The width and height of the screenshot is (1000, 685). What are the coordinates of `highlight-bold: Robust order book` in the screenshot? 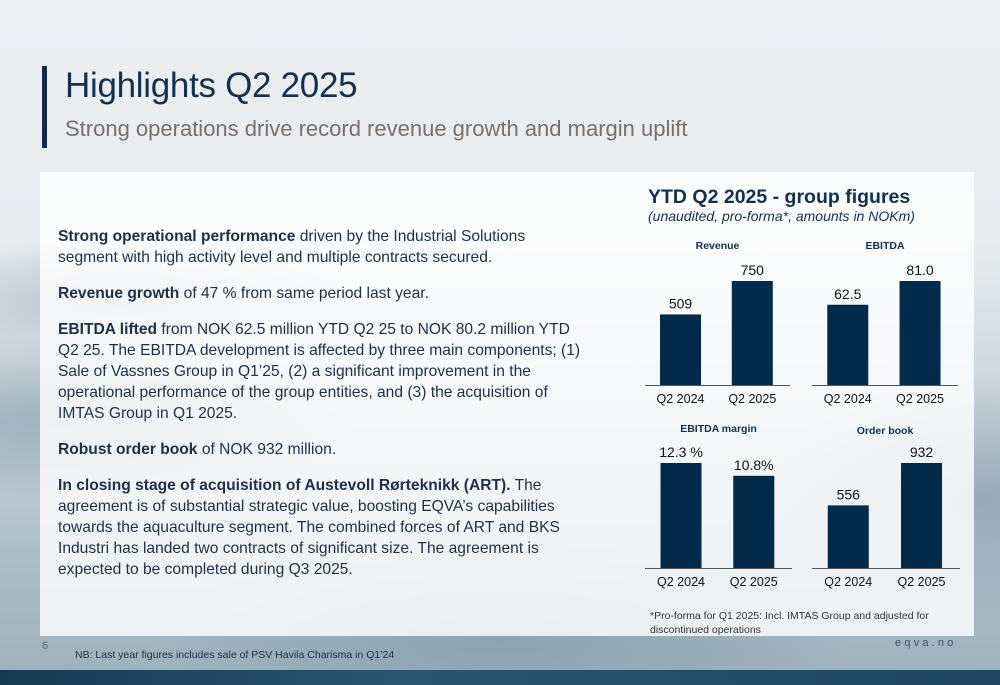 It's located at (128, 449).